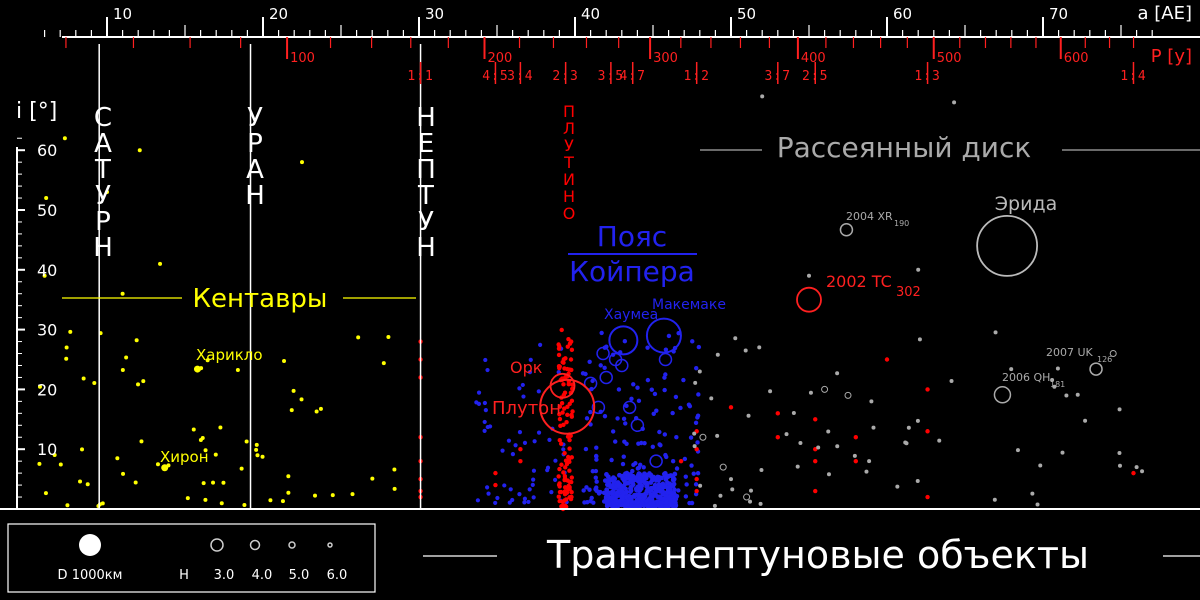  What do you see at coordinates (569, 213) in the screenshot?
I see `plutino-letter: О` at bounding box center [569, 213].